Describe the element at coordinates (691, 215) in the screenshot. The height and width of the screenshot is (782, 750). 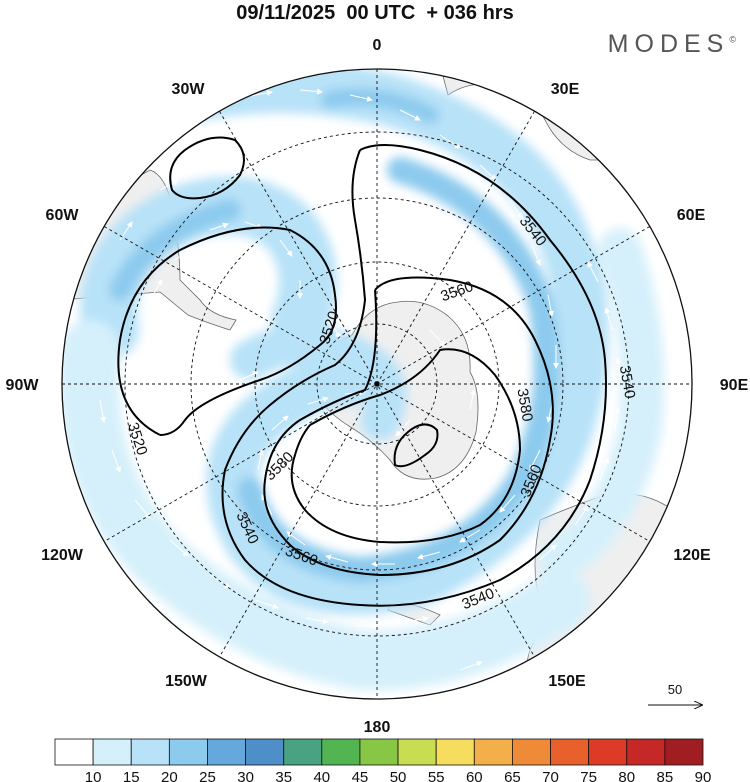
I see `lon-label-60e: 60E` at that location.